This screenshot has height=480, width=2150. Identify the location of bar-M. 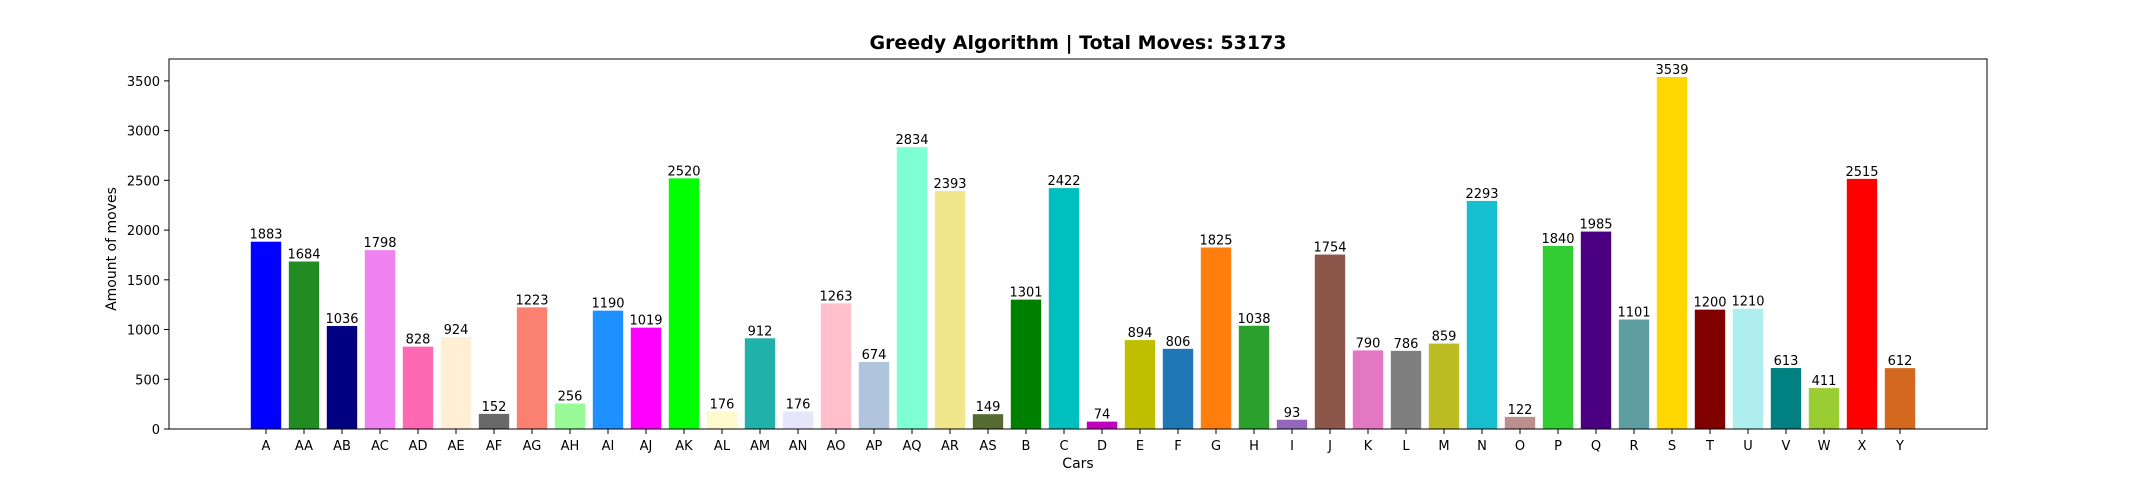
(1444, 386).